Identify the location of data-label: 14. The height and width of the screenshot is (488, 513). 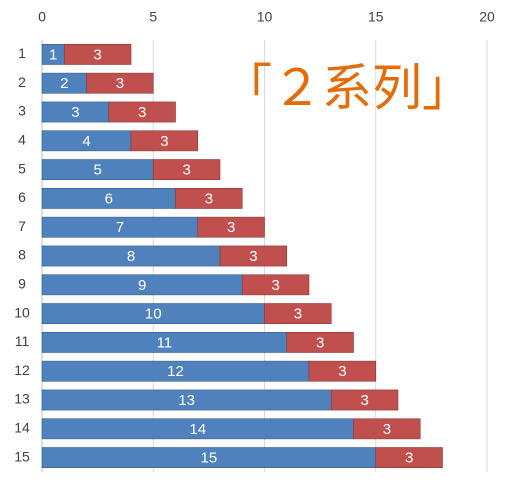
(197, 429).